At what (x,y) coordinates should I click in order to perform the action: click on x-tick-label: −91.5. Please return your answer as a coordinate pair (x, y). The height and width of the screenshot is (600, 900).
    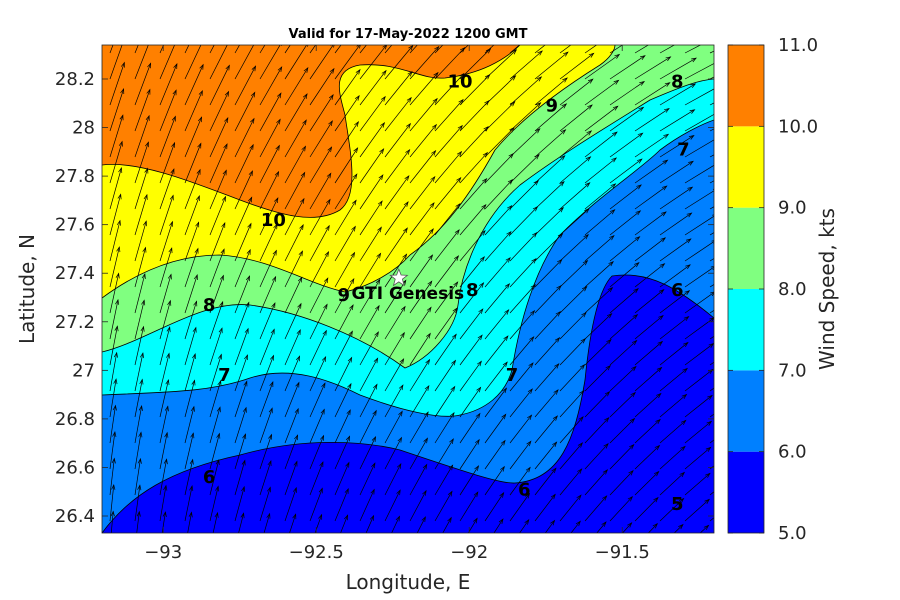
    Looking at the image, I should click on (622, 552).